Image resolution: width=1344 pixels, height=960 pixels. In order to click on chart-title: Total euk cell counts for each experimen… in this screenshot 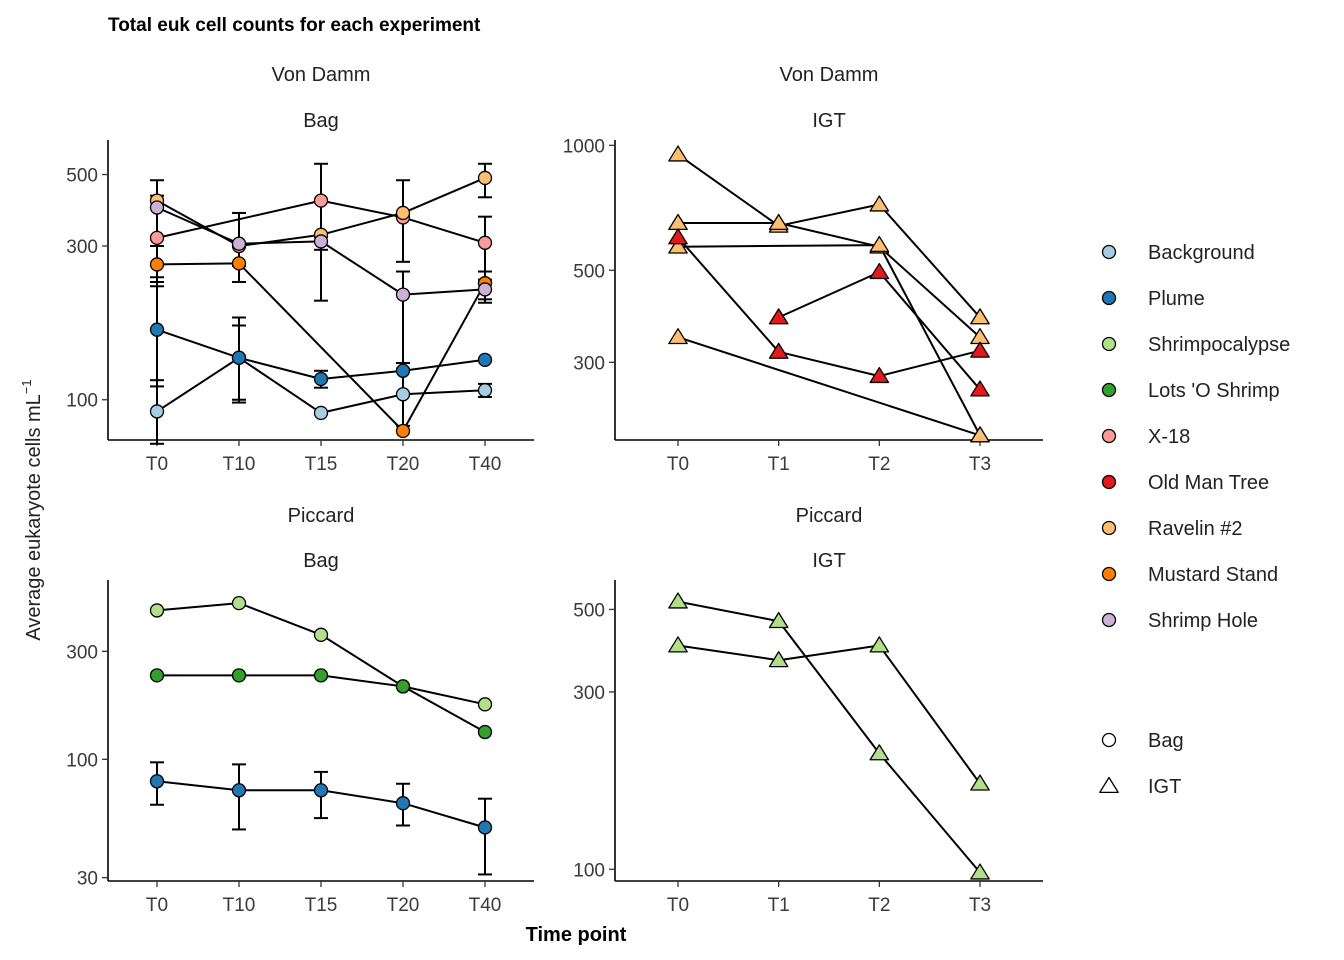, I will do `click(294, 25)`.